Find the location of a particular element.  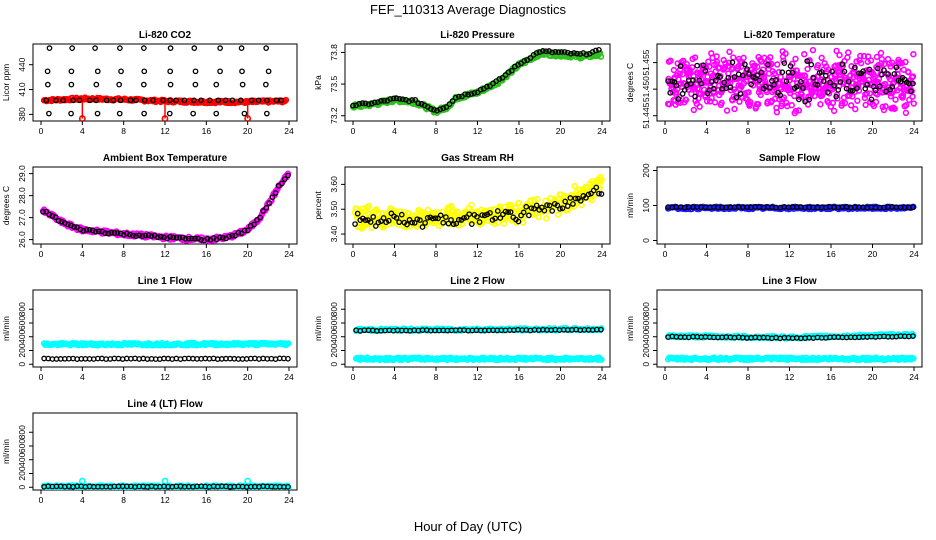

x-tick-label: 16 is located at coordinates (207, 500).